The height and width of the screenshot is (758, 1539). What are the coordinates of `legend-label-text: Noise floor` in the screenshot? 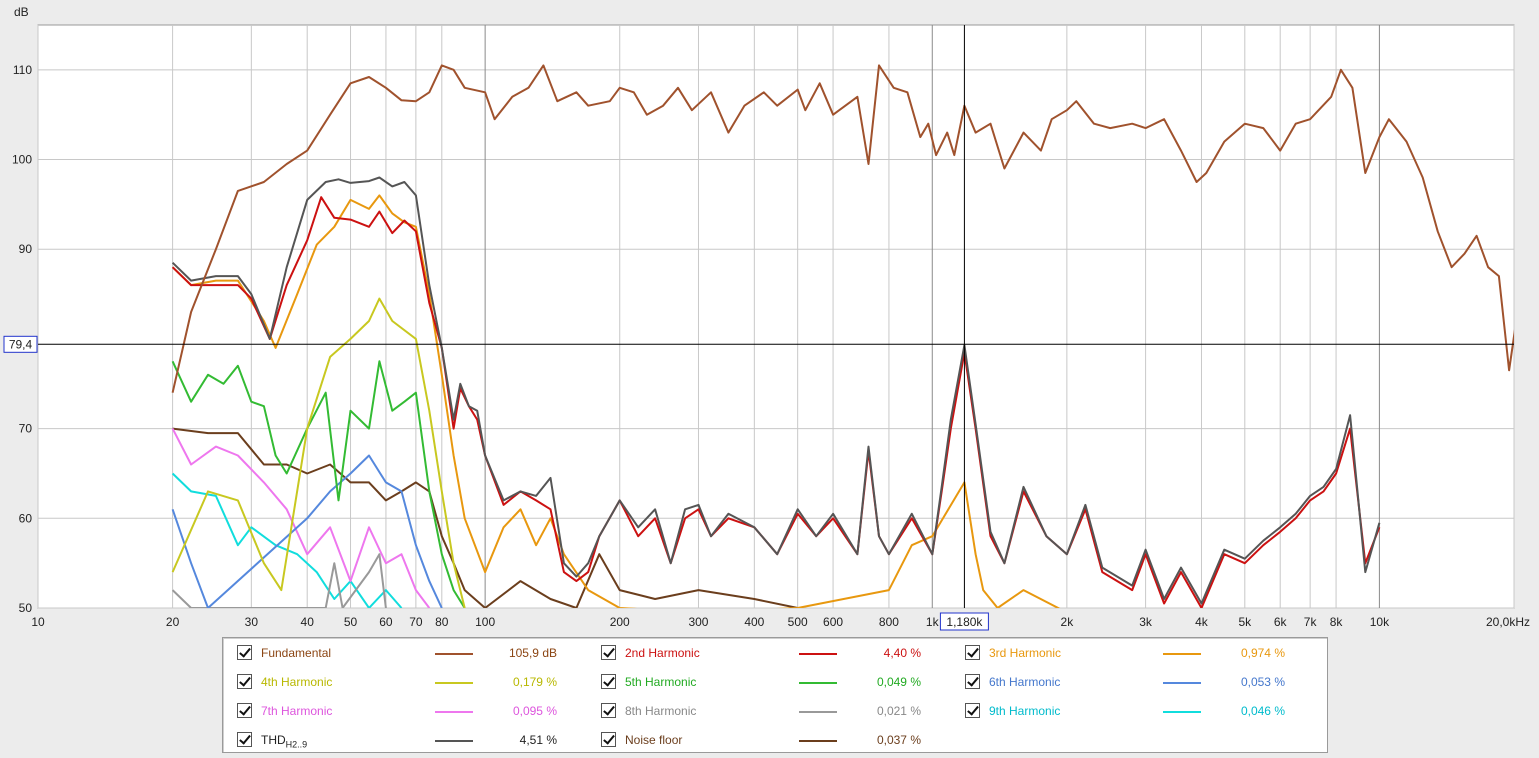 It's located at (654, 740).